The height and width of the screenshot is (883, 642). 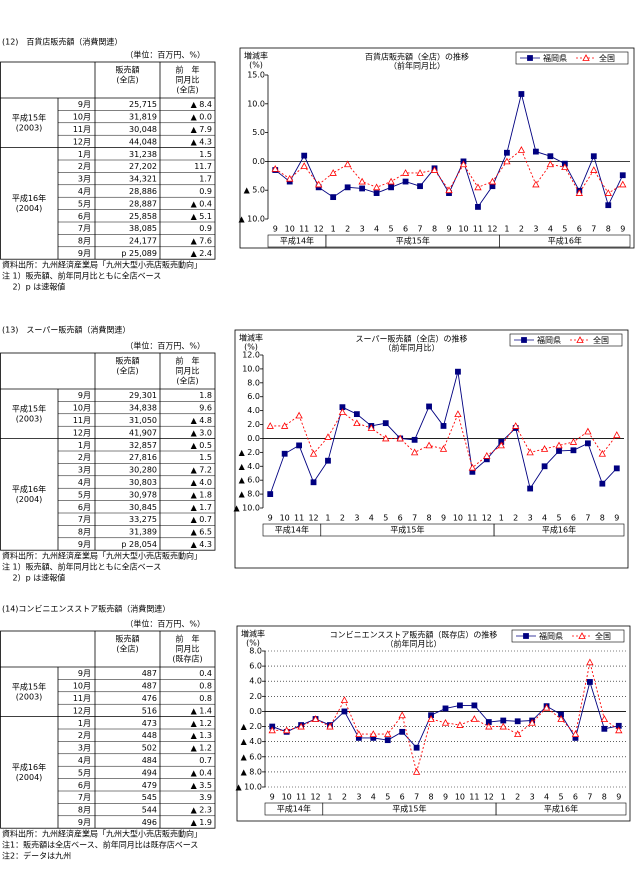 What do you see at coordinates (549, 340) in the screenshot?
I see `legend-label: 福岡県` at bounding box center [549, 340].